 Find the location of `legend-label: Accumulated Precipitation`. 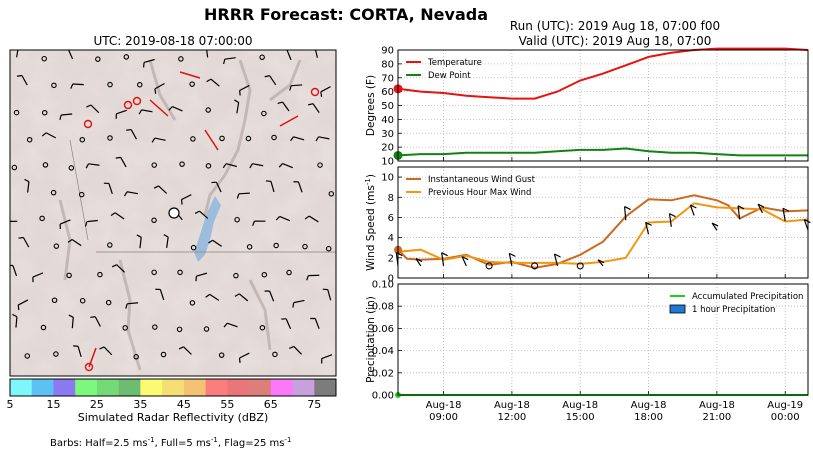

legend-label: Accumulated Precipitation is located at coordinates (747, 297).